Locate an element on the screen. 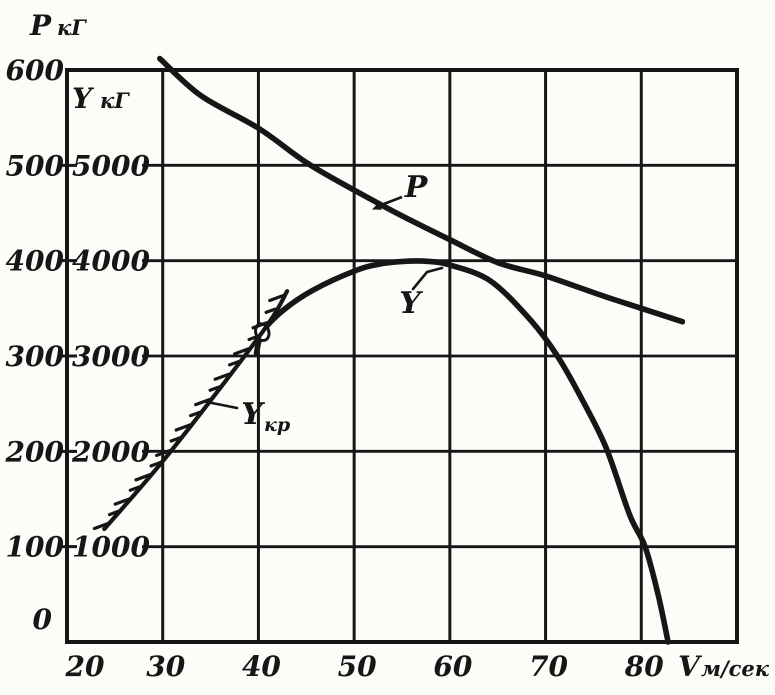 This screenshot has height=695, width=775. thrust-scale-tick-label: 200 is located at coordinates (35, 451).